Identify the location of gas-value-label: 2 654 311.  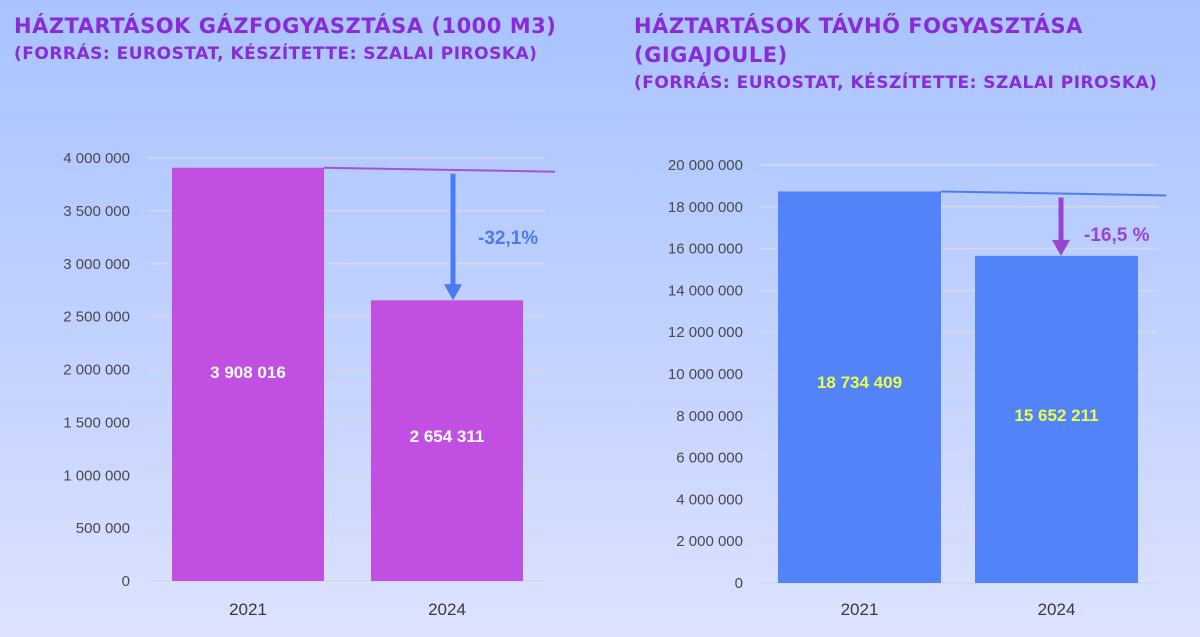
(447, 436).